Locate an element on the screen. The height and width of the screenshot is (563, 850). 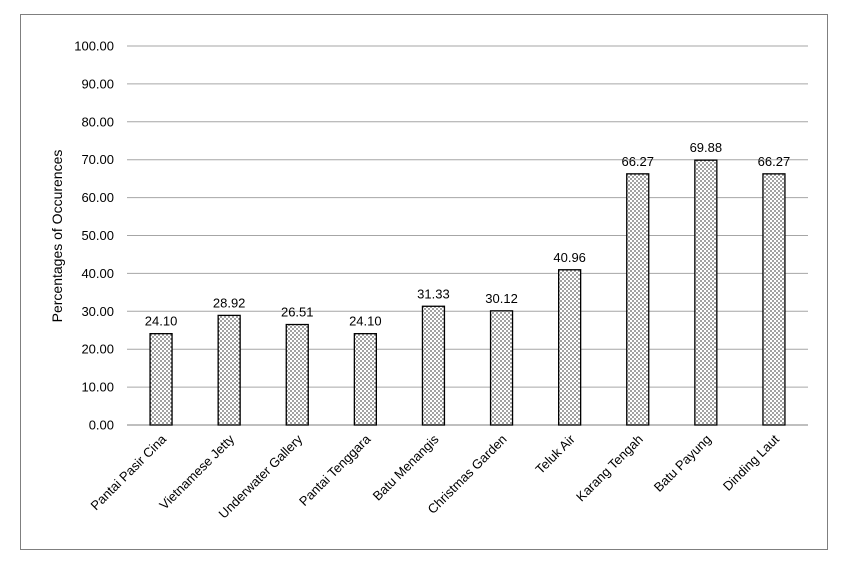
y-tick-label: 10.00 is located at coordinates (97, 387).